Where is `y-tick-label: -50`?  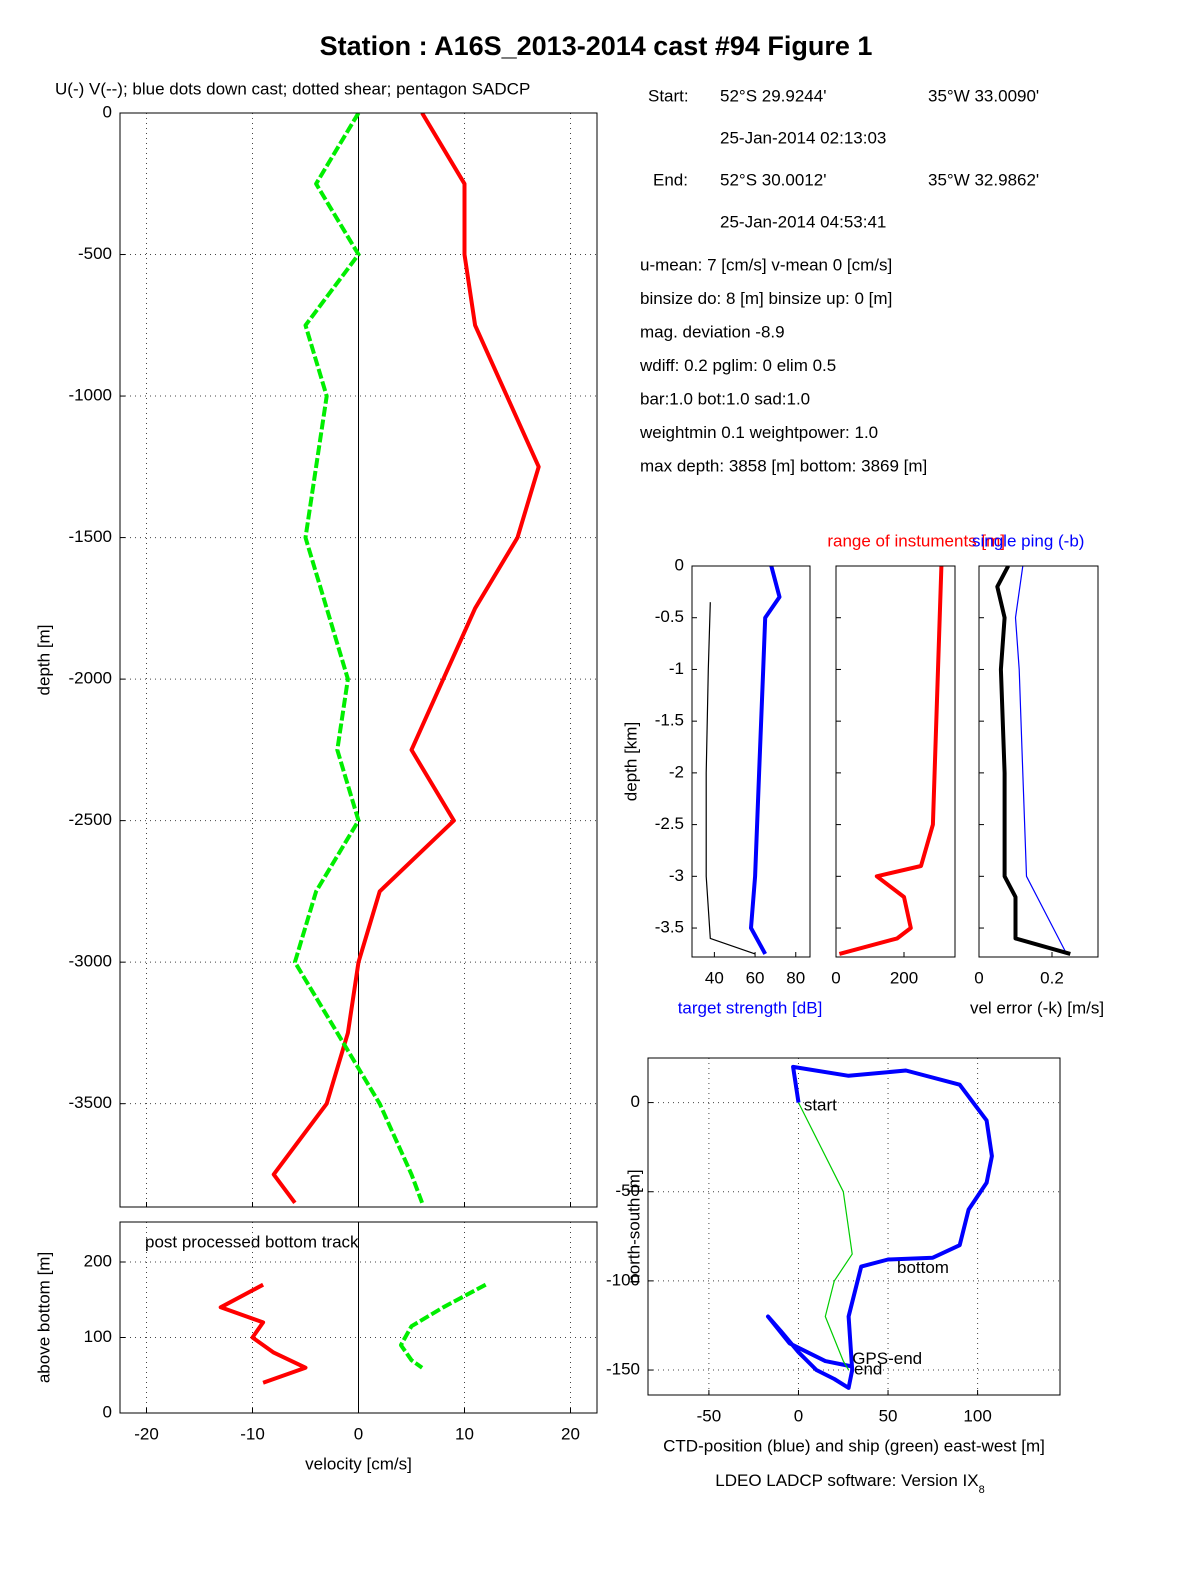
y-tick-label: -50 is located at coordinates (627, 1190).